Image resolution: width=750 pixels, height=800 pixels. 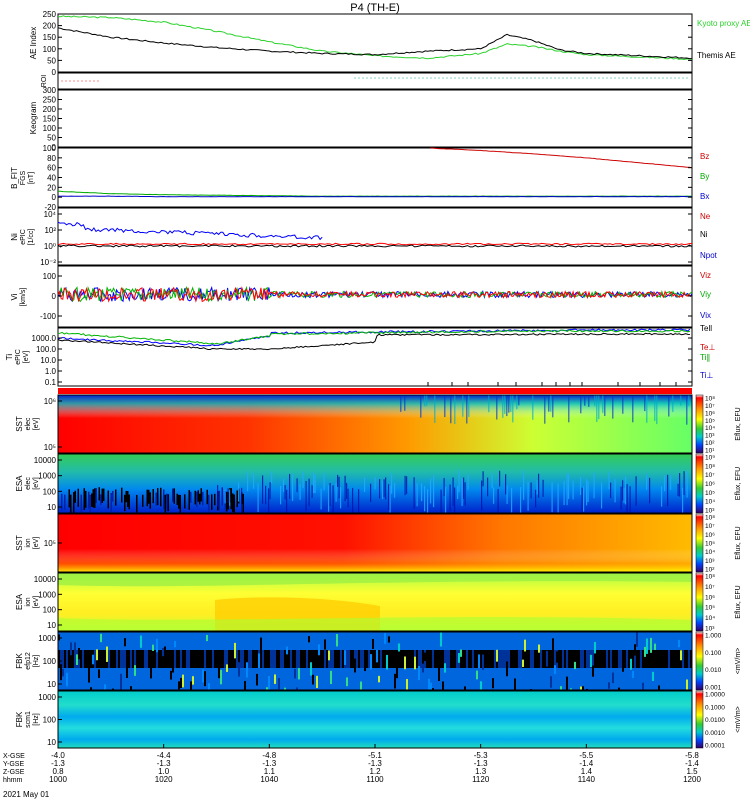 I want to click on bfgm-tick-label: 0, so click(x=54, y=197).